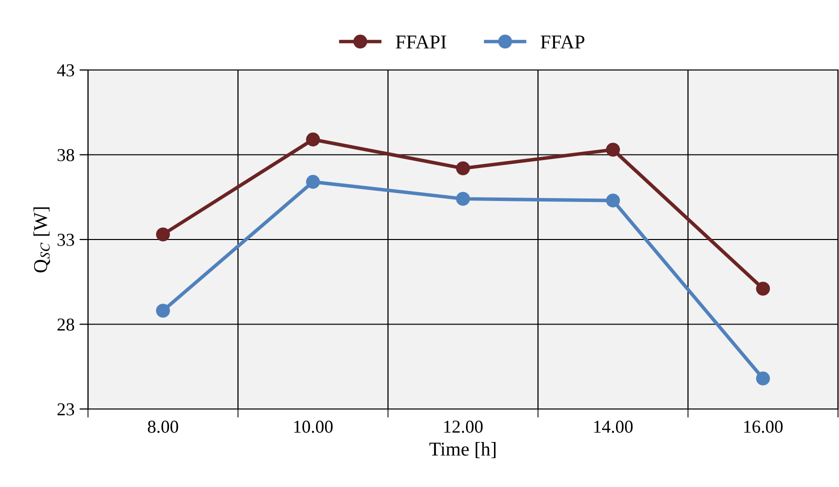 This screenshot has height=487, width=839. Describe the element at coordinates (462, 450) in the screenshot. I see `x-axis-title: Time [h]` at that location.